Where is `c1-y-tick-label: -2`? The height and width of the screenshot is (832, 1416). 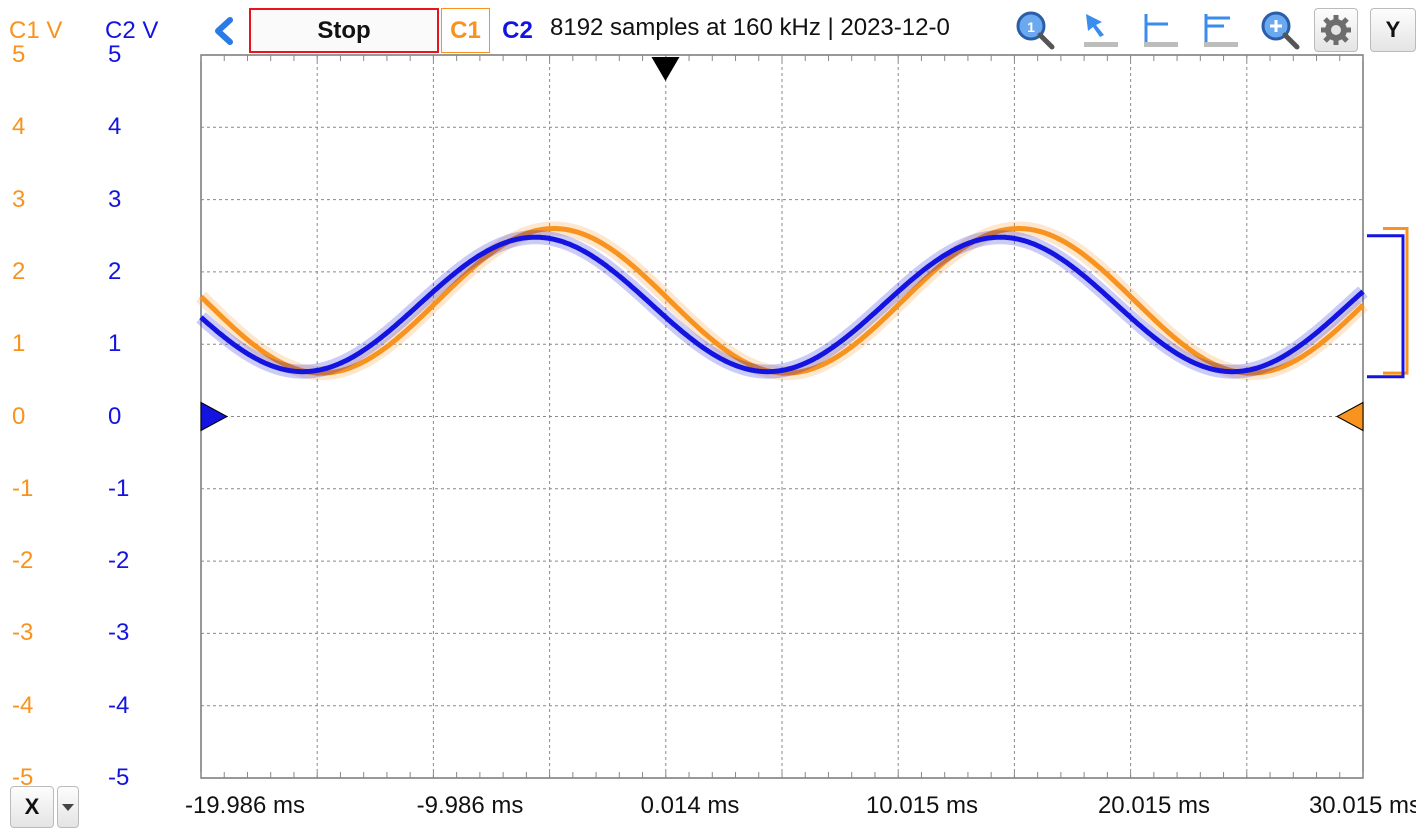 c1-y-tick-label: -2 is located at coordinates (23, 561).